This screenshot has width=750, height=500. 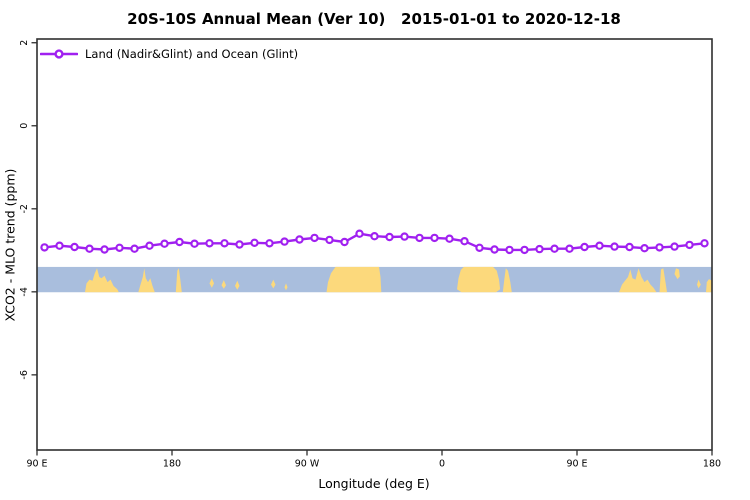 What do you see at coordinates (178, 280) in the screenshot?
I see `land-patch-fiji` at bounding box center [178, 280].